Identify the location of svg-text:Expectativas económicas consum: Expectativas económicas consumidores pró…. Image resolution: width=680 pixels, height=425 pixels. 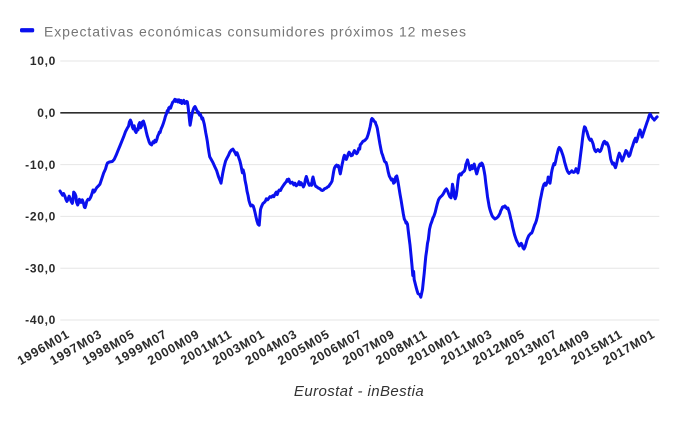
(255, 31).